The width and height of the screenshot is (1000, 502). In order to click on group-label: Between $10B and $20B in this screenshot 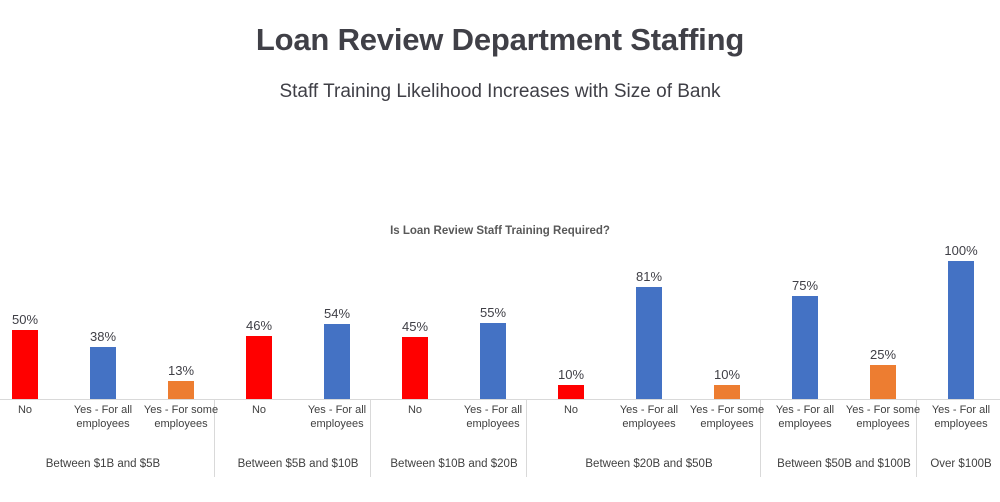, I will do `click(454, 464)`.